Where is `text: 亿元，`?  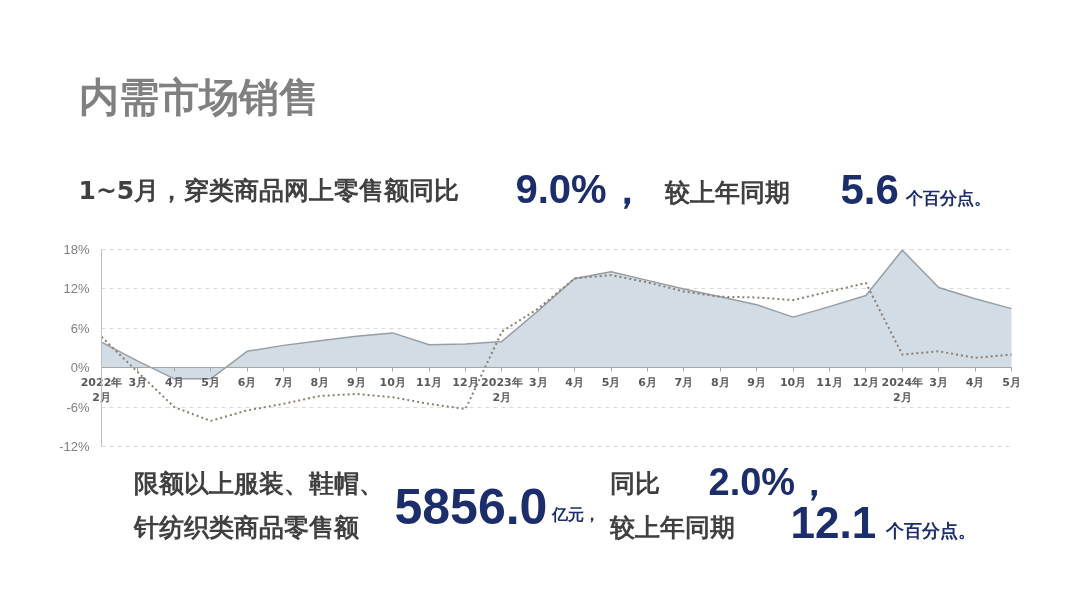
text: 亿元， is located at coordinates (575, 514).